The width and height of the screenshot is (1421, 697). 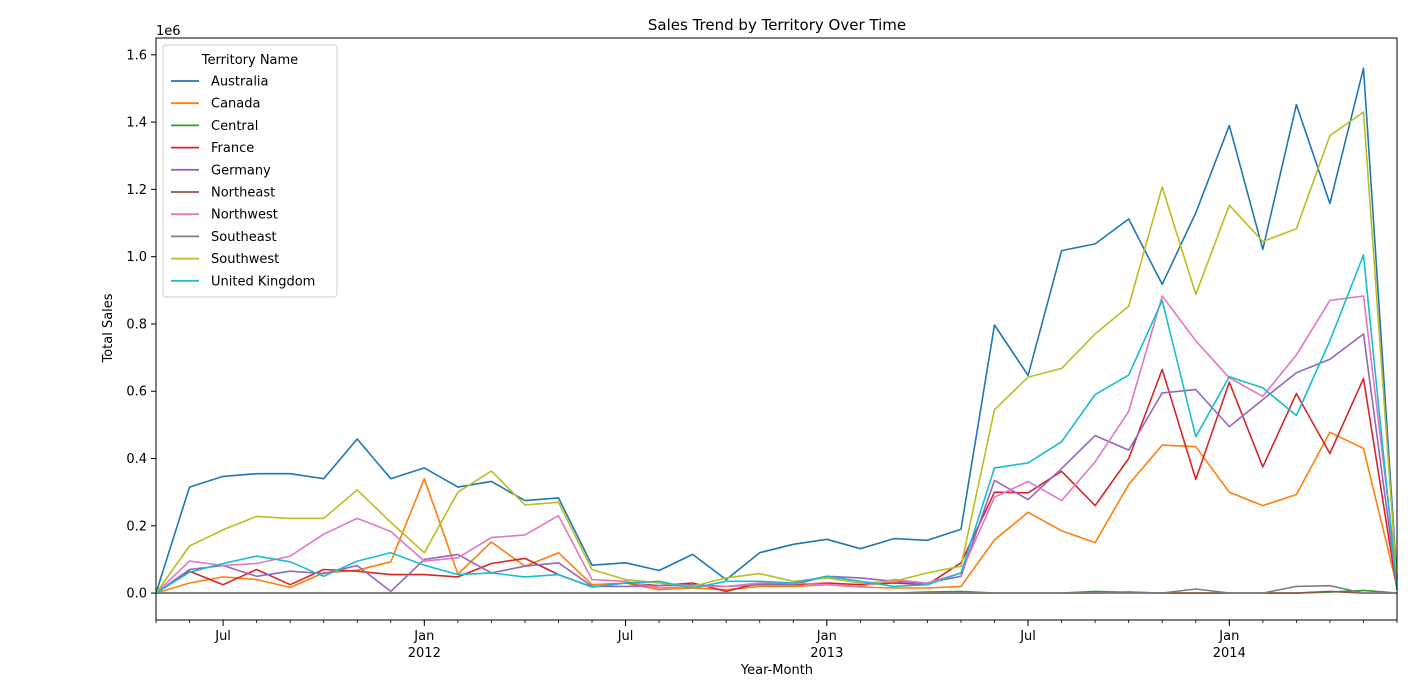 What do you see at coordinates (235, 104) in the screenshot?
I see `legend-entry: Canada` at bounding box center [235, 104].